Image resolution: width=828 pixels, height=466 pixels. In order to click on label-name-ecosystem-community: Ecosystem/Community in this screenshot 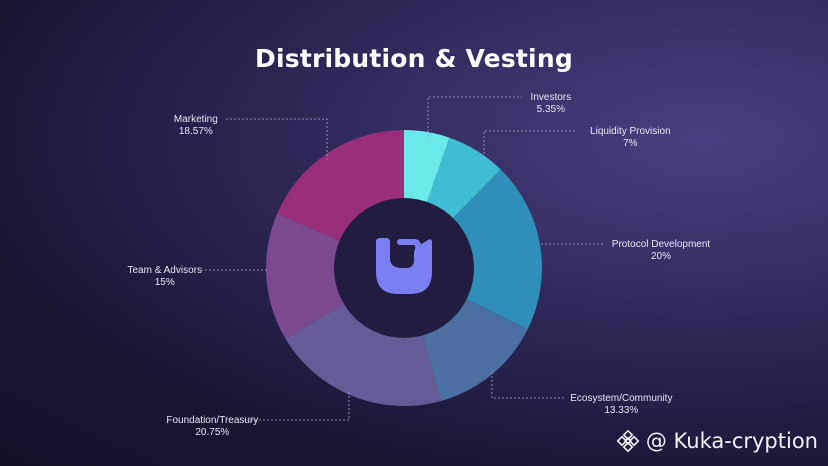, I will do `click(621, 398)`.